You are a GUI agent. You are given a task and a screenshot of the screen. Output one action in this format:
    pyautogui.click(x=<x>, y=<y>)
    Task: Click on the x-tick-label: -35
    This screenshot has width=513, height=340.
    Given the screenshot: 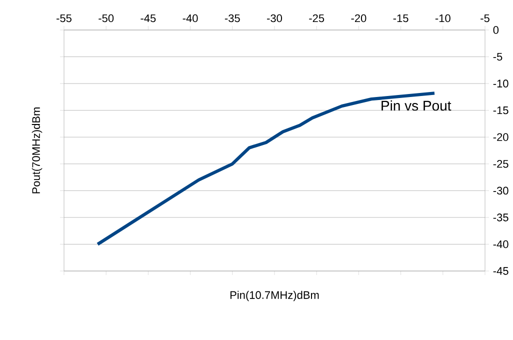 What is the action you would take?
    pyautogui.click(x=232, y=18)
    